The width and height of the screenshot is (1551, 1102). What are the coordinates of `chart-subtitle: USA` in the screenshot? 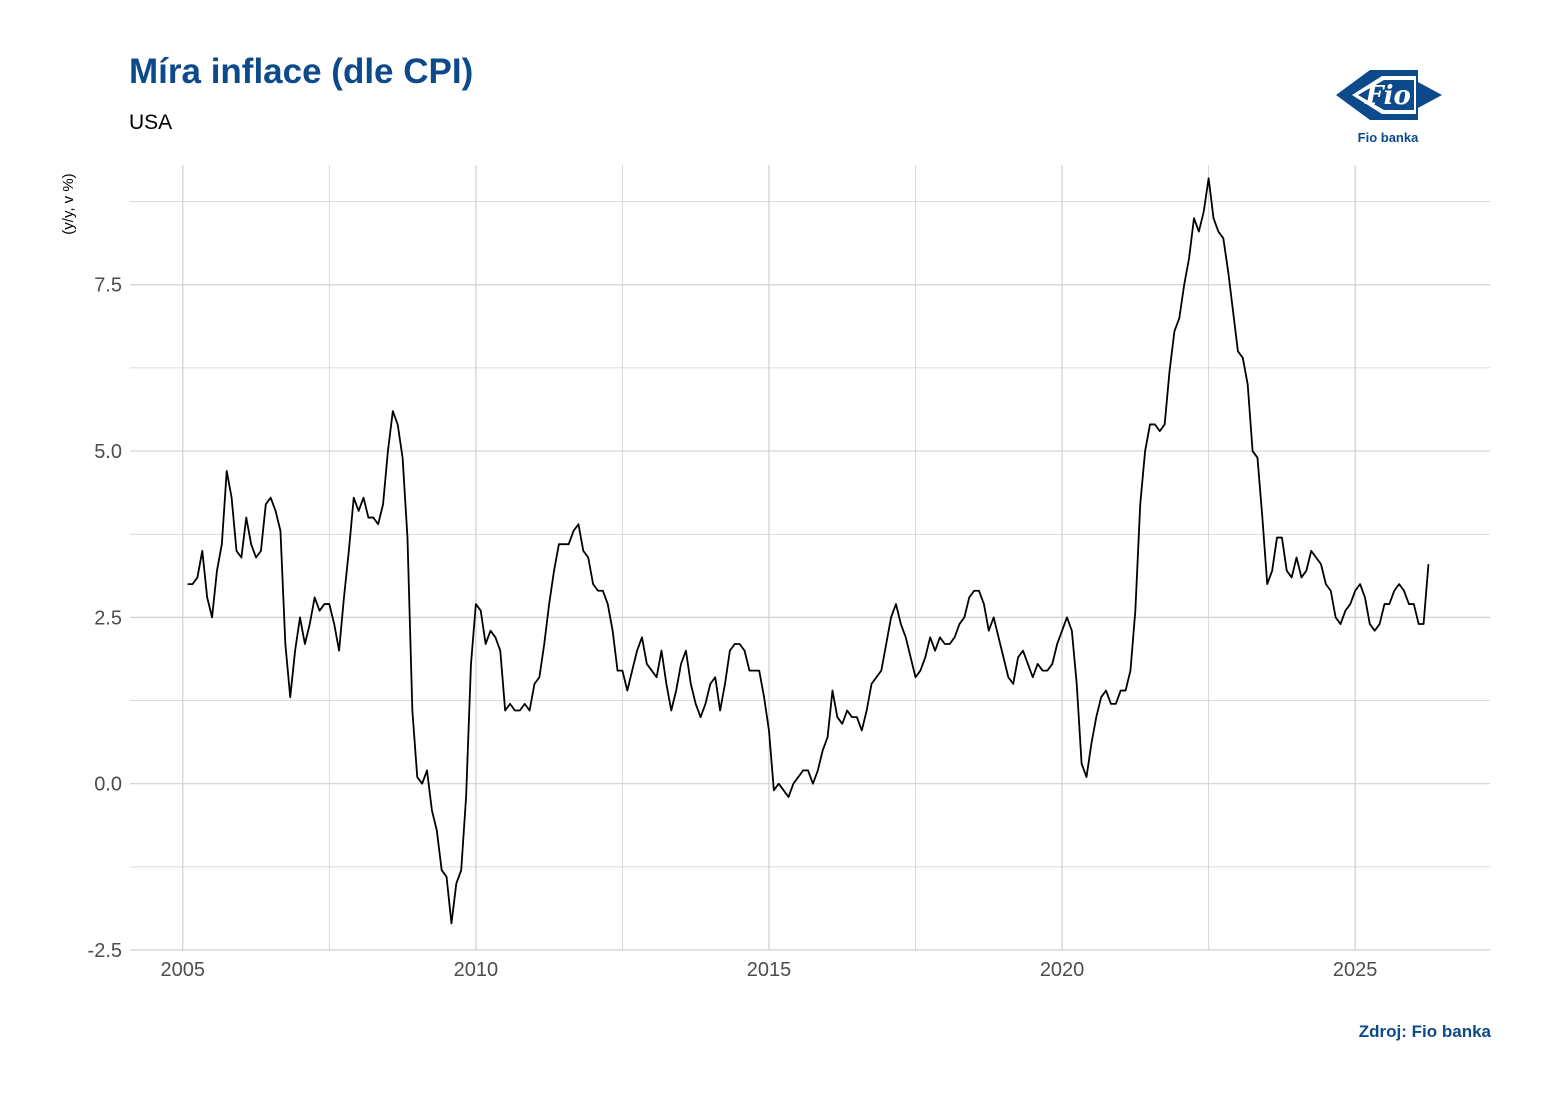 It's located at (151, 122).